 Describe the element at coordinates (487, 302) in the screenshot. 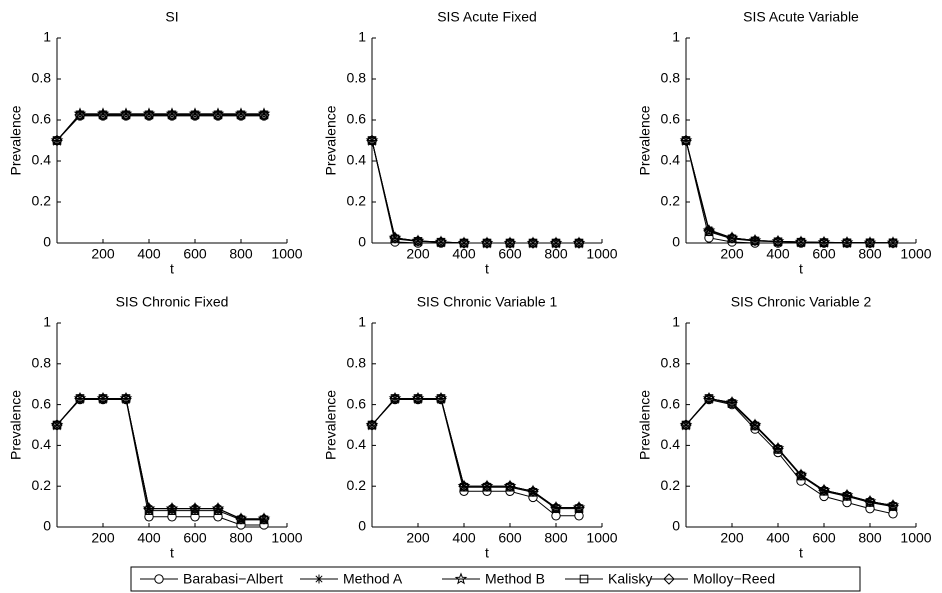

I see `subplot-title: SIS Chronic Variable 1` at that location.